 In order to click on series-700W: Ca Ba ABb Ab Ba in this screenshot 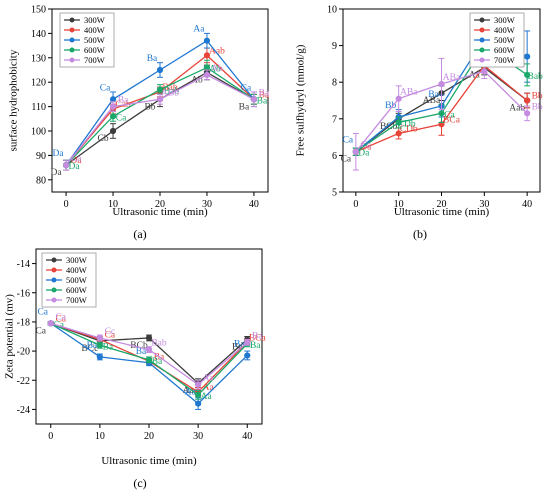, I will do `click(166, 117)`.